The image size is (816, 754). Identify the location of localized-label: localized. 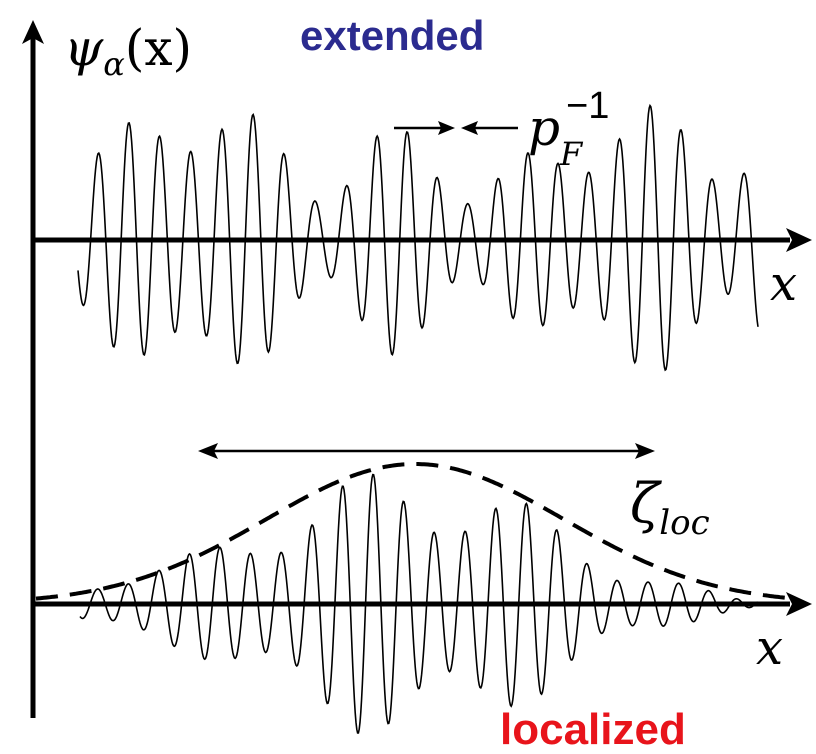
(593, 729).